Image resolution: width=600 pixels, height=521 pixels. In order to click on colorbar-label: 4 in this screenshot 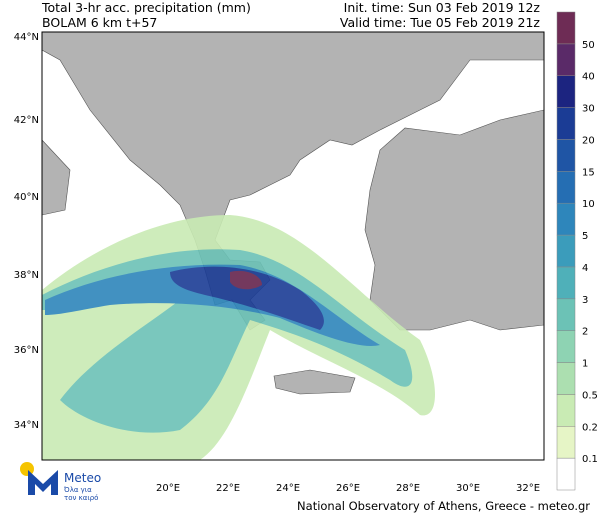, I will do `click(585, 268)`.